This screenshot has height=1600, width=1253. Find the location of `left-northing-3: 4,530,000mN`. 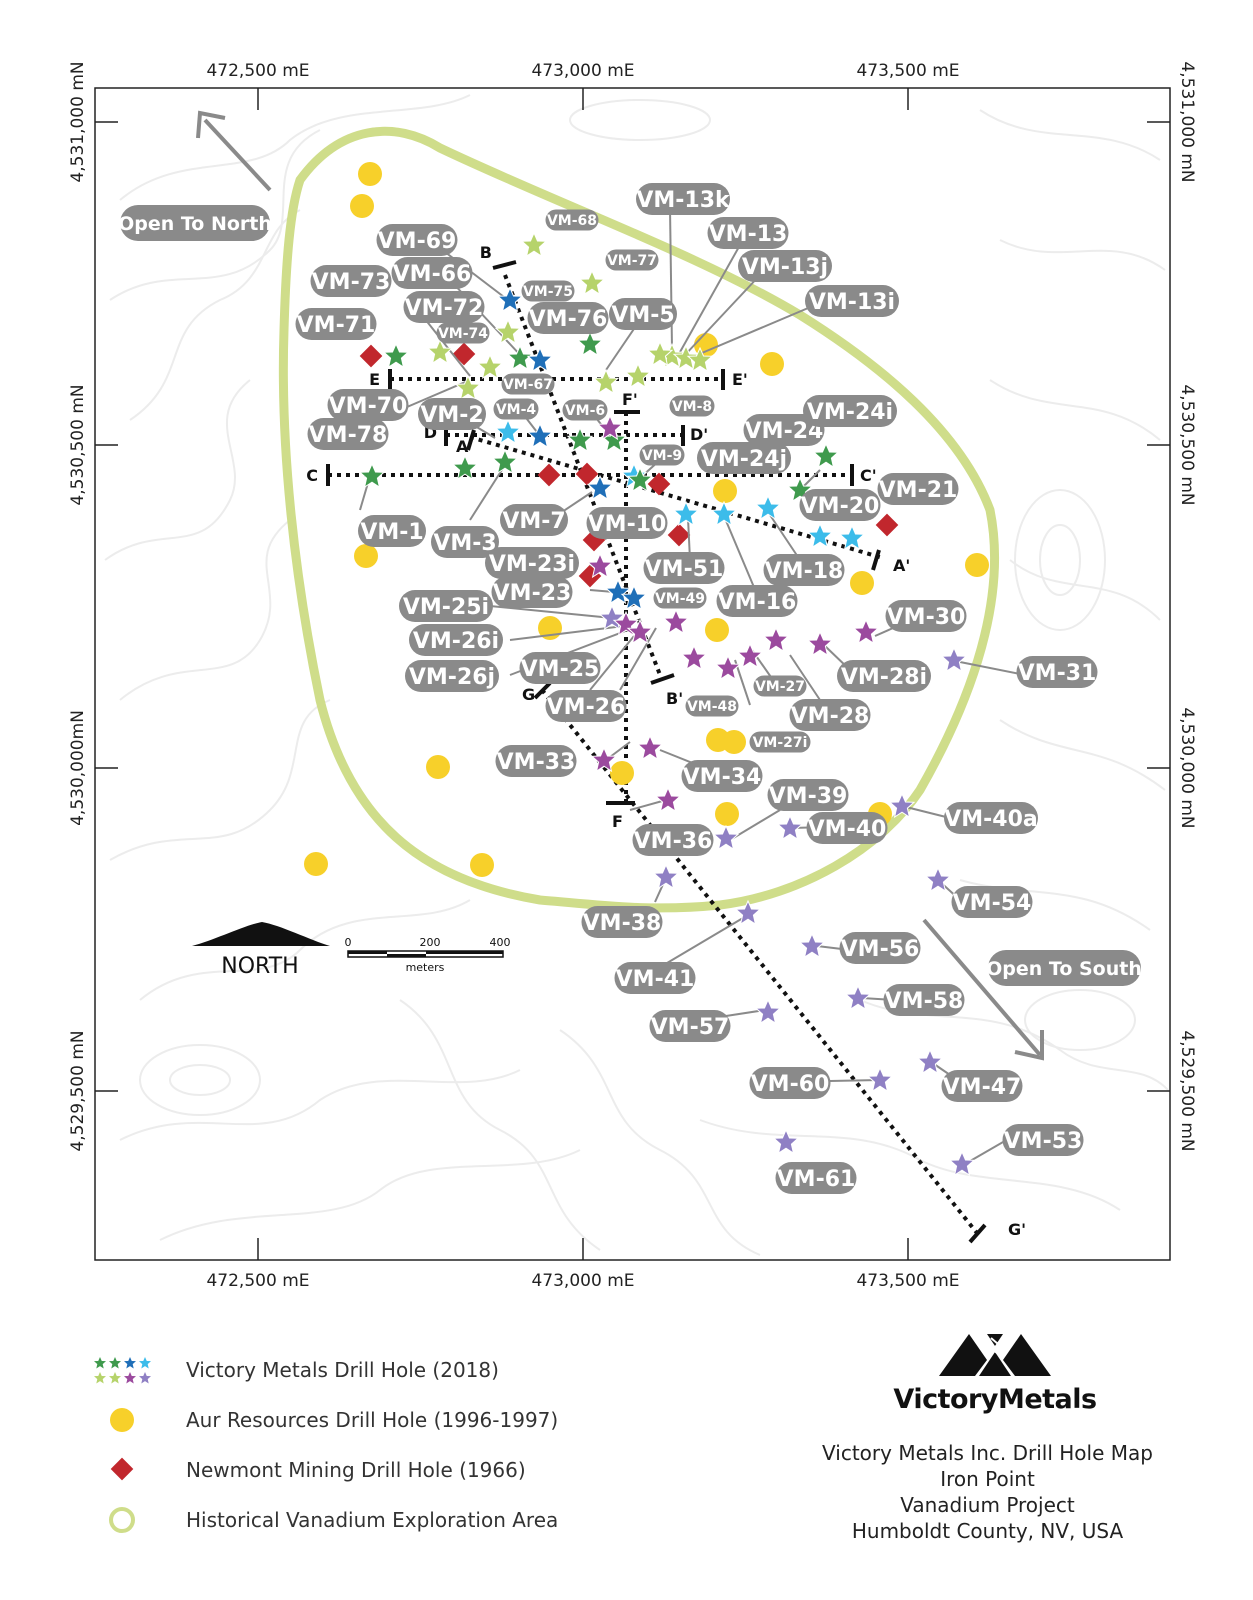

left-northing-3: 4,530,000mN is located at coordinates (78, 768).